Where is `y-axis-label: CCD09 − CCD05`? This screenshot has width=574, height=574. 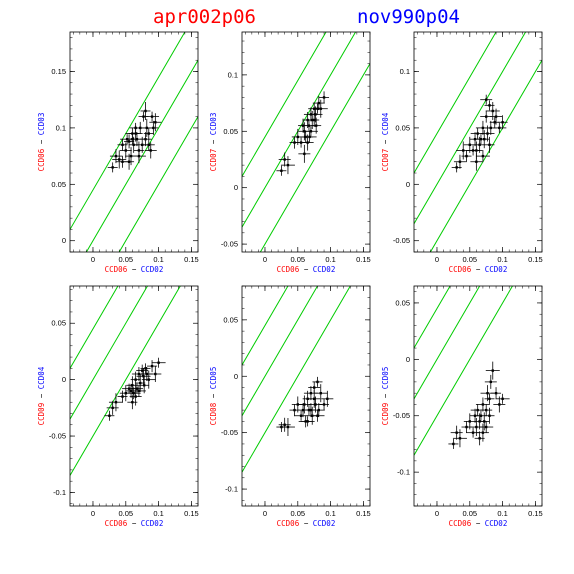
y-axis-label: CCD09 − CCD05 is located at coordinates (385, 396).